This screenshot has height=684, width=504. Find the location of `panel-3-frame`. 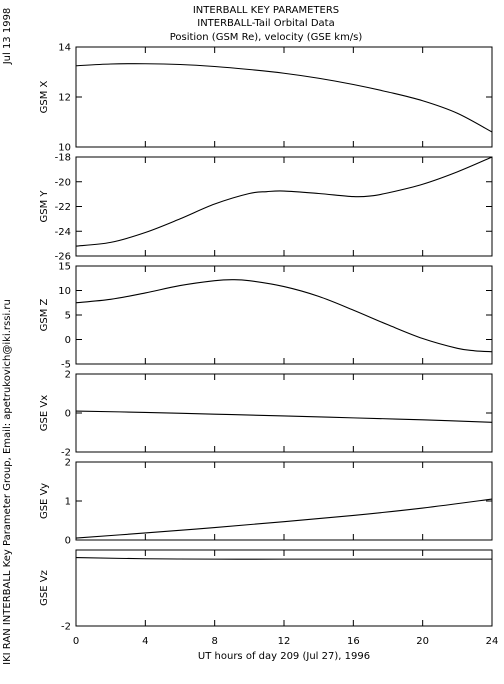

panel-3-frame is located at coordinates (284, 315).